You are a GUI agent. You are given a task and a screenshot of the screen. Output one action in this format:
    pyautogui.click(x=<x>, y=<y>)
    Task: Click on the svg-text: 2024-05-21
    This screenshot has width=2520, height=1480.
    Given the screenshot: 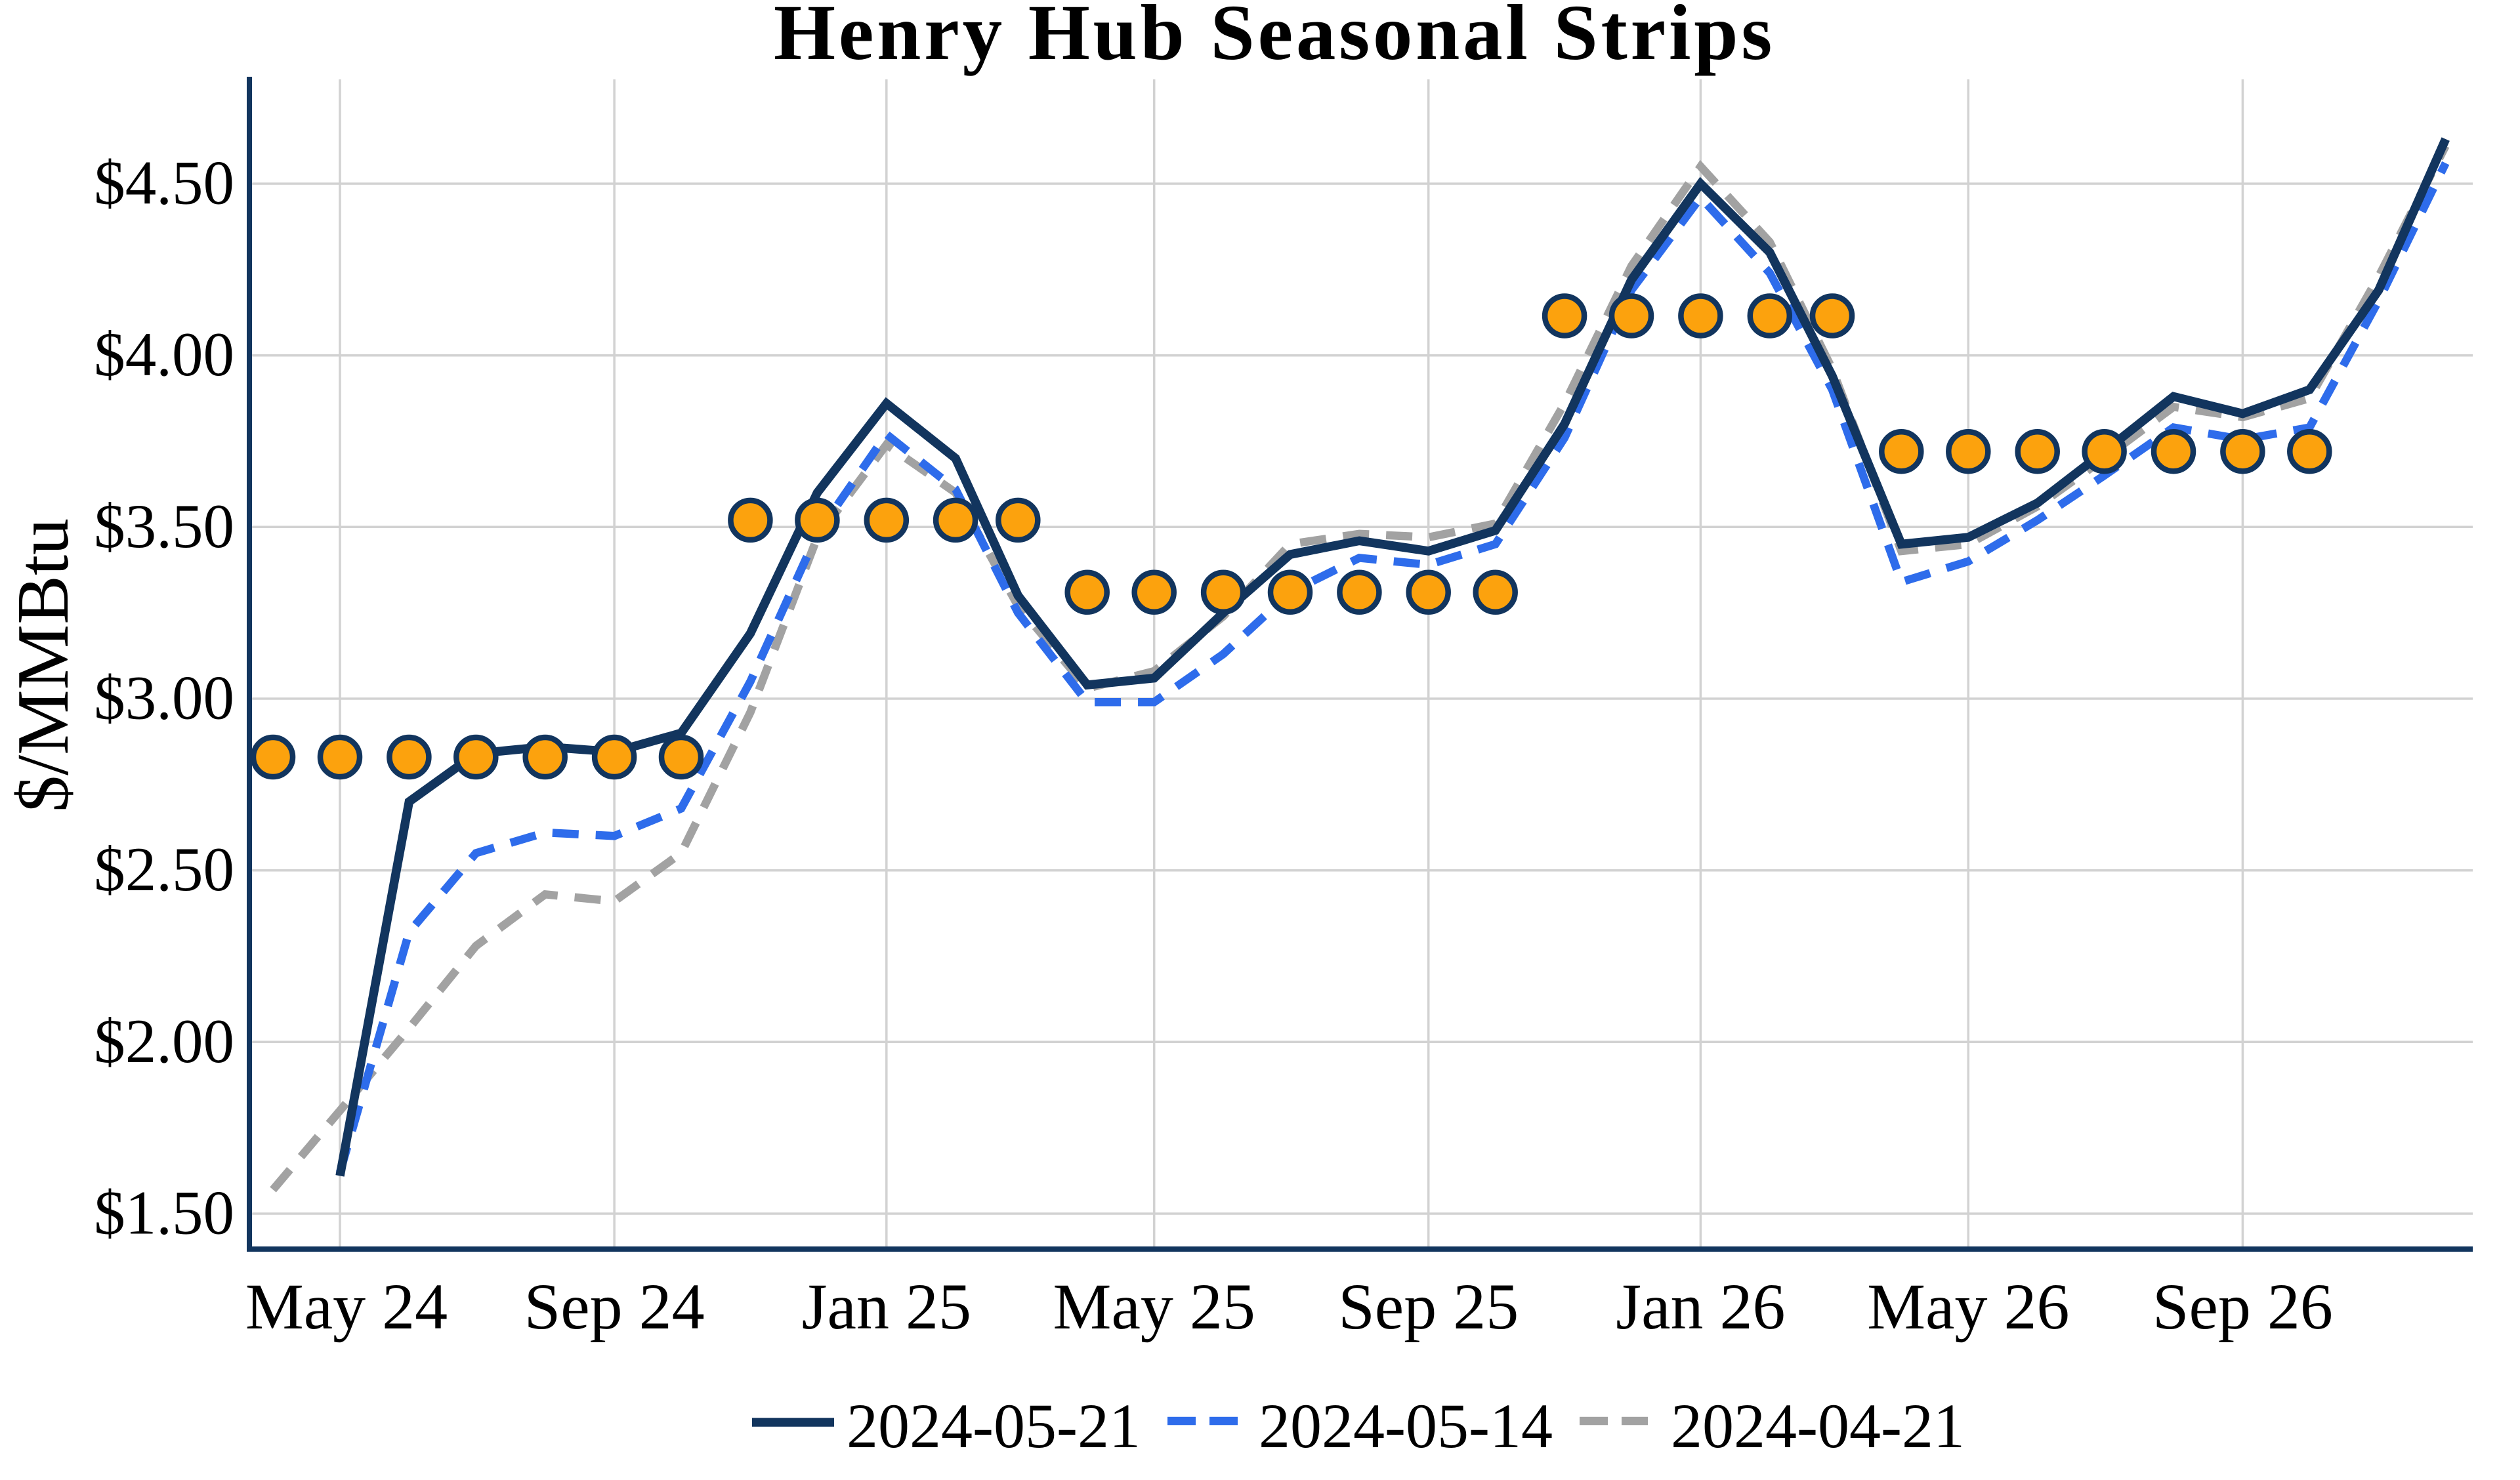 What is the action you would take?
    pyautogui.click(x=994, y=1426)
    